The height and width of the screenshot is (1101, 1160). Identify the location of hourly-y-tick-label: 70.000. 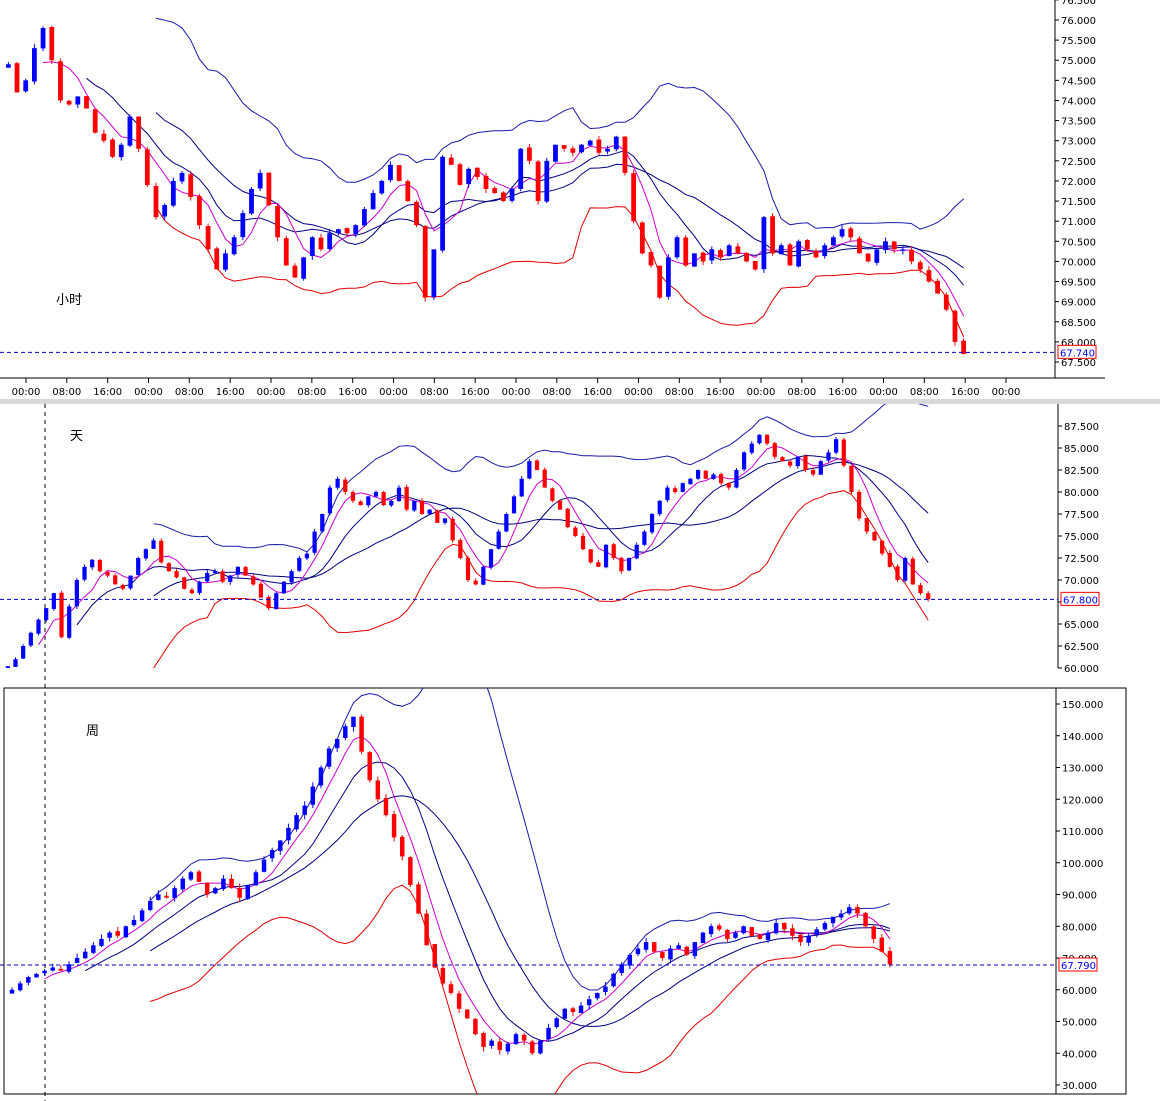
(1078, 262).